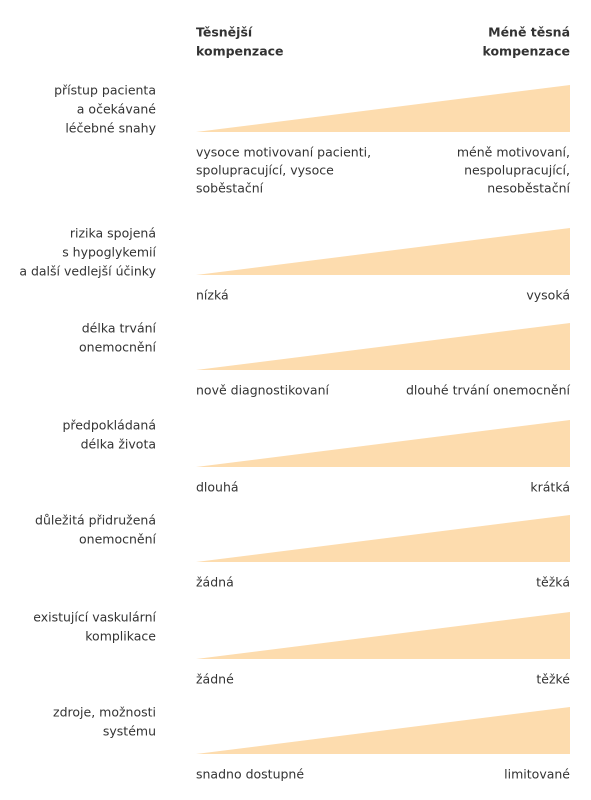 The height and width of the screenshot is (800, 591). Describe the element at coordinates (553, 679) in the screenshot. I see `right-text: těžké` at that location.